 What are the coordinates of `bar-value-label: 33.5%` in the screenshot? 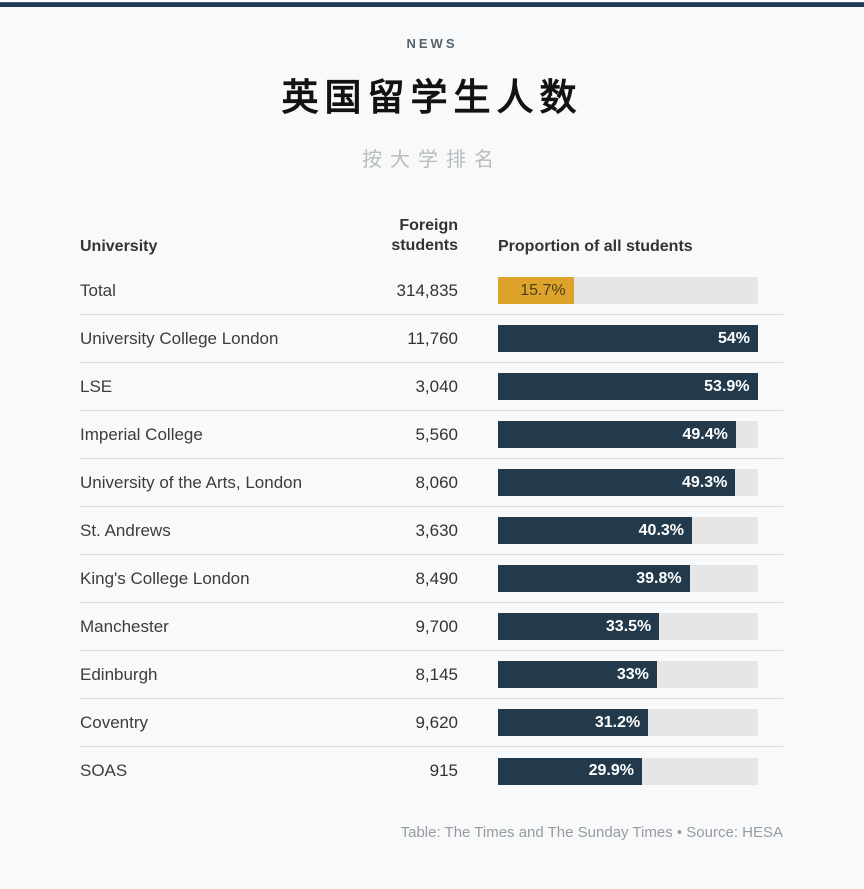 It's located at (628, 626).